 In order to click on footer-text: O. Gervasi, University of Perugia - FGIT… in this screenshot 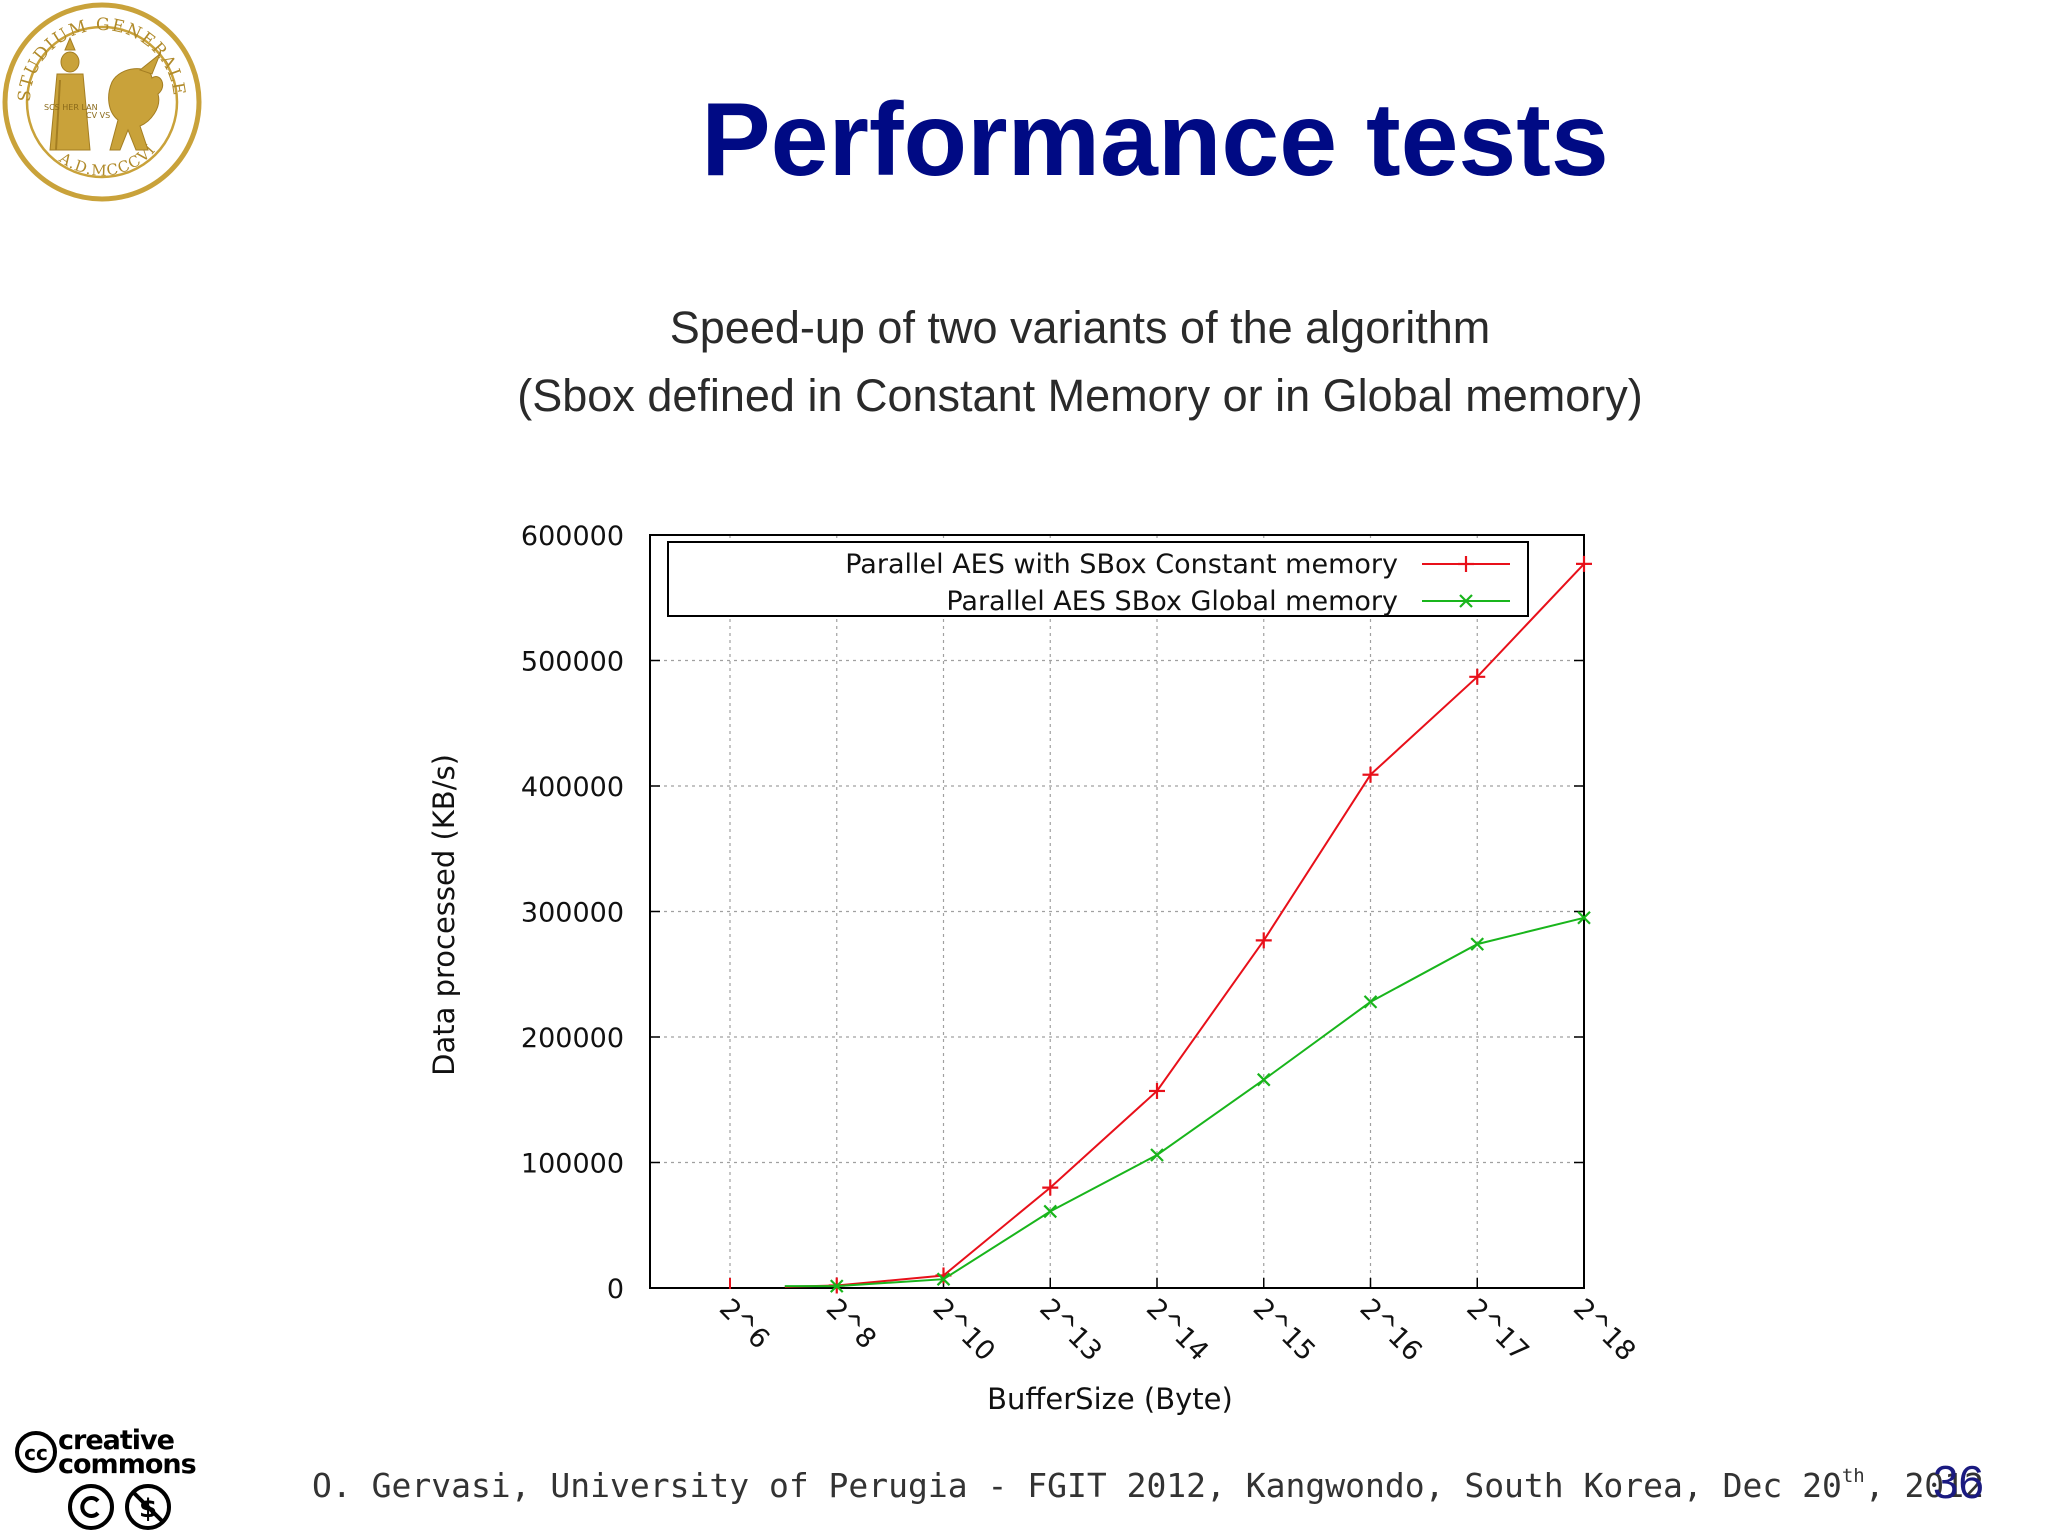, I will do `click(1077, 1485)`.